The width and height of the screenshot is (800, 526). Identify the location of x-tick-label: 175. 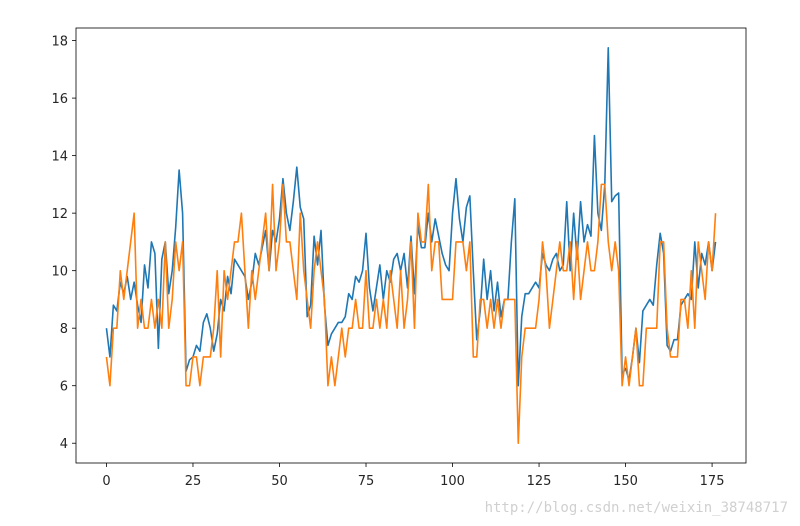
(712, 481).